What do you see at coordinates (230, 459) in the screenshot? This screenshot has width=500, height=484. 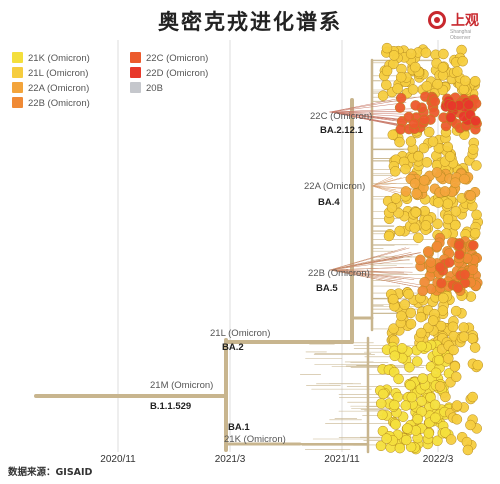 I see `x-tick-label: 2021/3` at bounding box center [230, 459].